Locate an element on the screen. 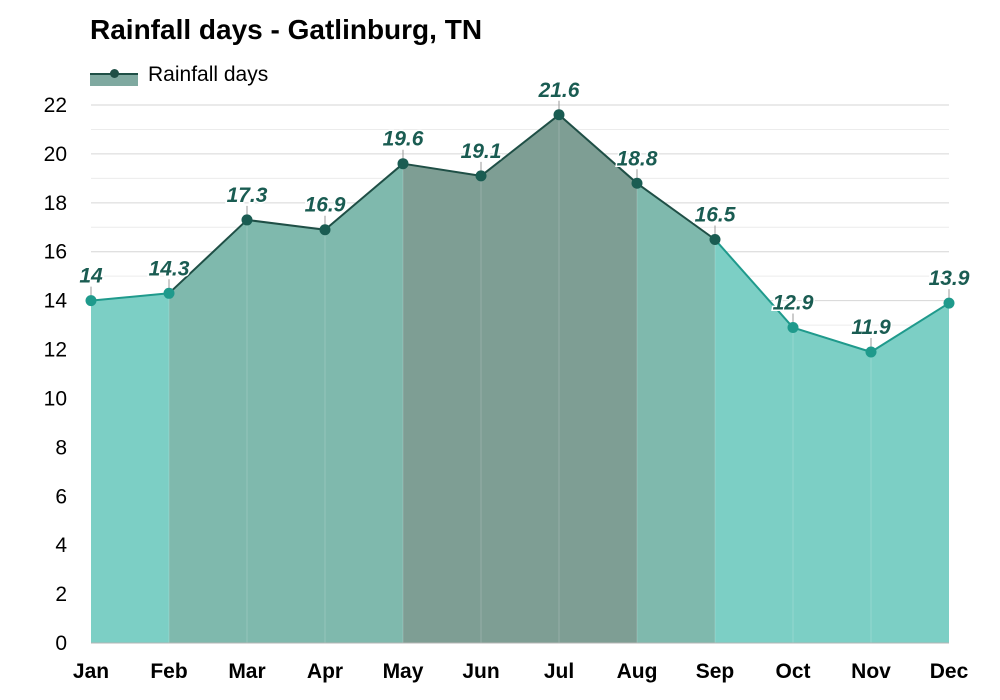  y-tick-label: 22 is located at coordinates (55, 105).